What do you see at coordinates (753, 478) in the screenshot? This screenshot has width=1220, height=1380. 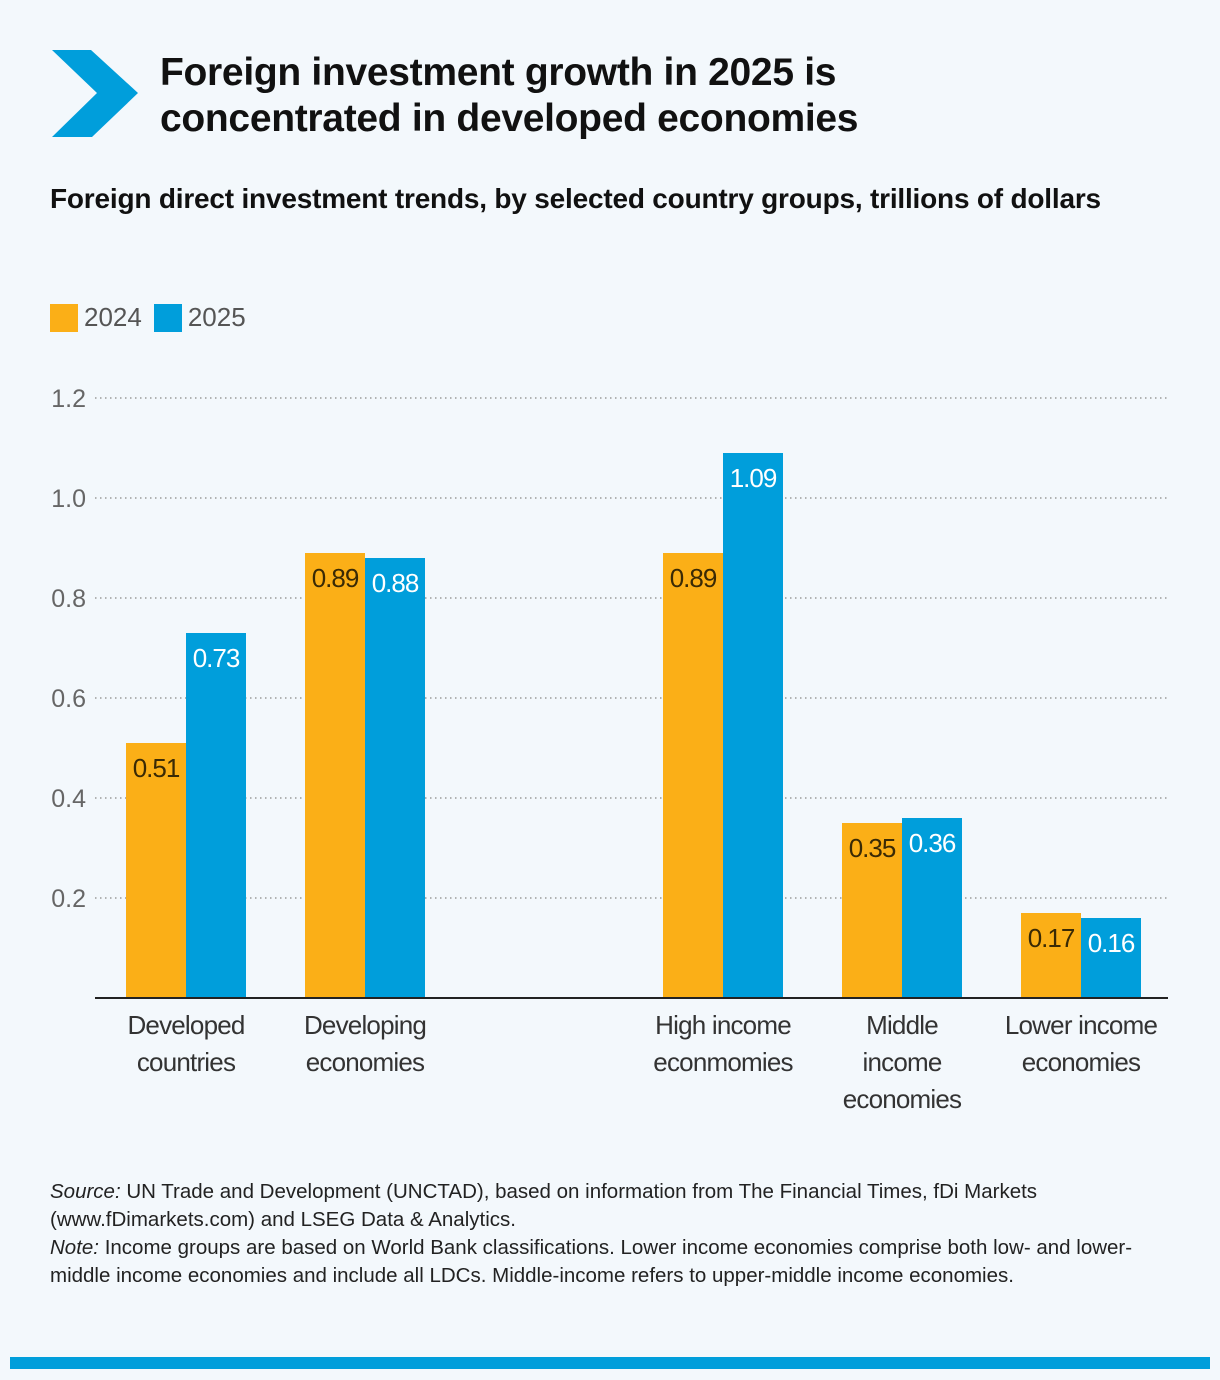 I see `data-label-2025-2: 1.09` at bounding box center [753, 478].